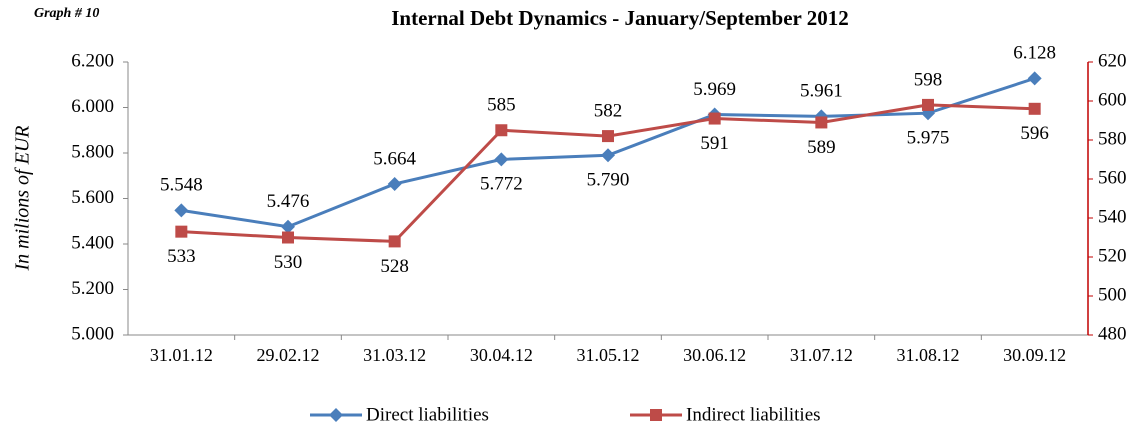 This screenshot has width=1142, height=434. Describe the element at coordinates (181, 355) in the screenshot. I see `x-tick-label: 31.01.12` at that location.